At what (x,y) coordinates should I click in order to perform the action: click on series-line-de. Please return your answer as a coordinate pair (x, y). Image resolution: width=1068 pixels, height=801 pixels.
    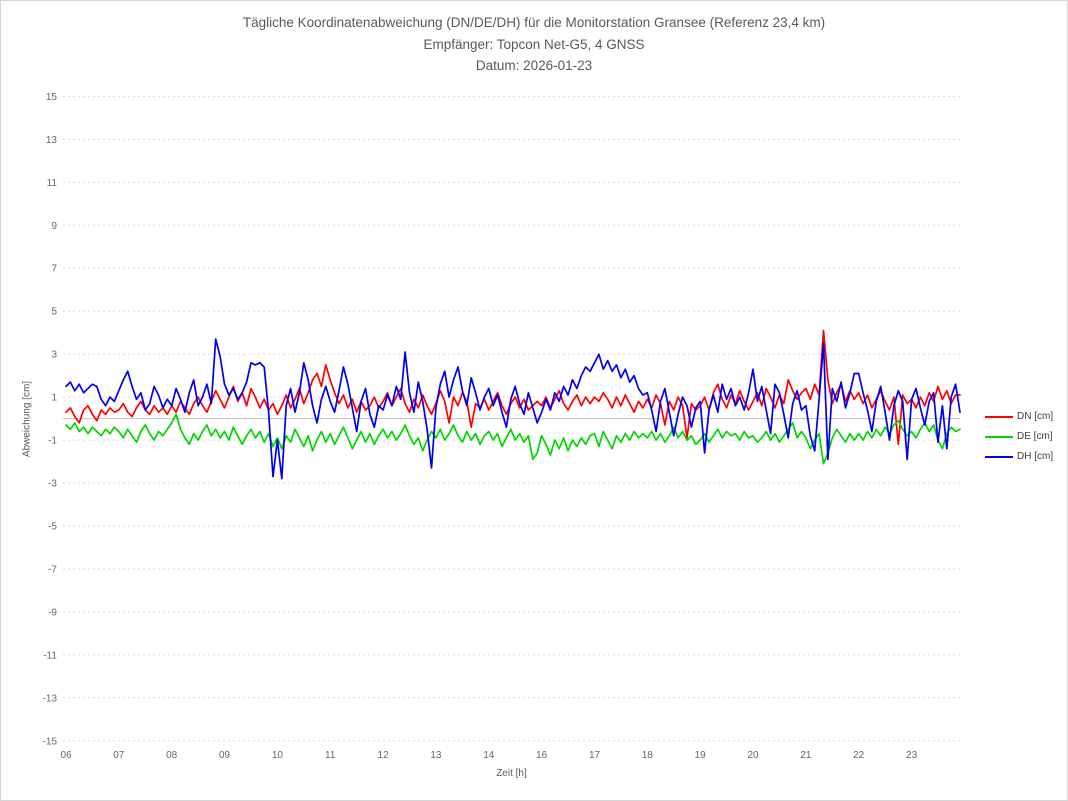
    Looking at the image, I should click on (513, 439).